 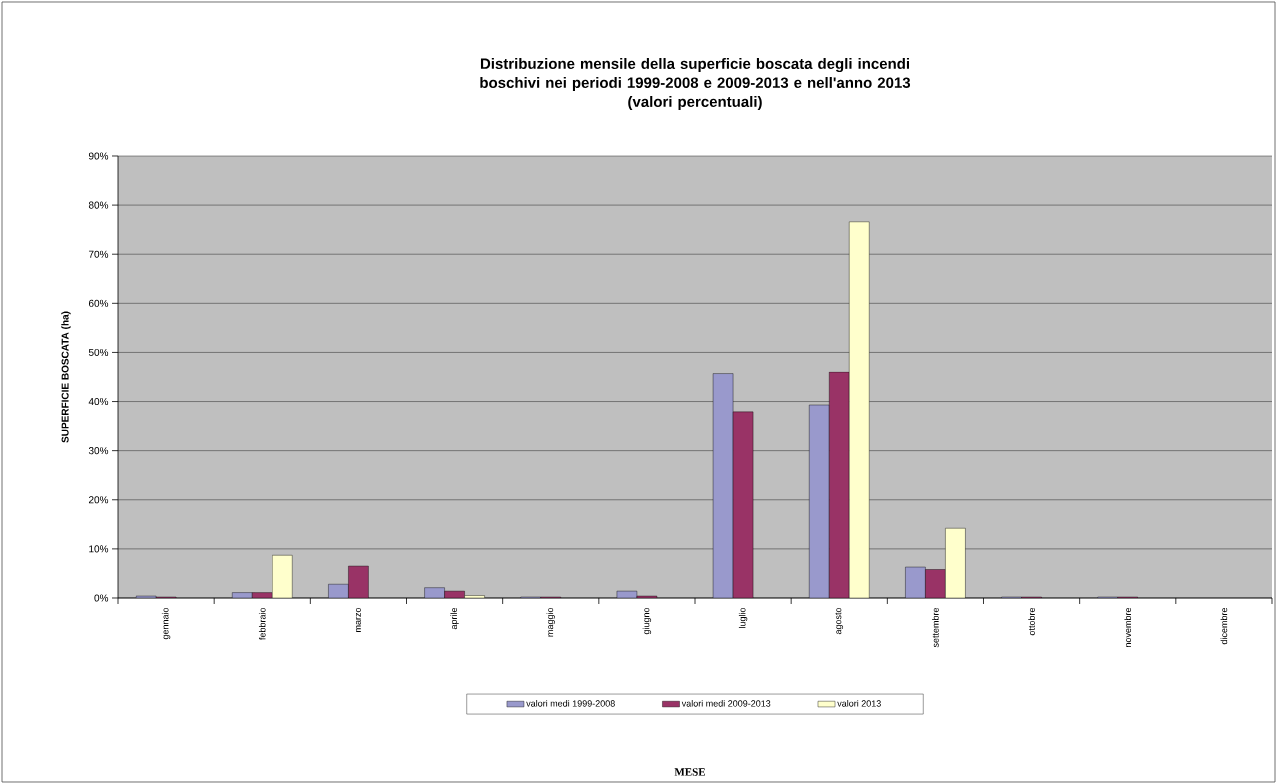 I want to click on x-tick-label: dicembre, so click(x=1224, y=626).